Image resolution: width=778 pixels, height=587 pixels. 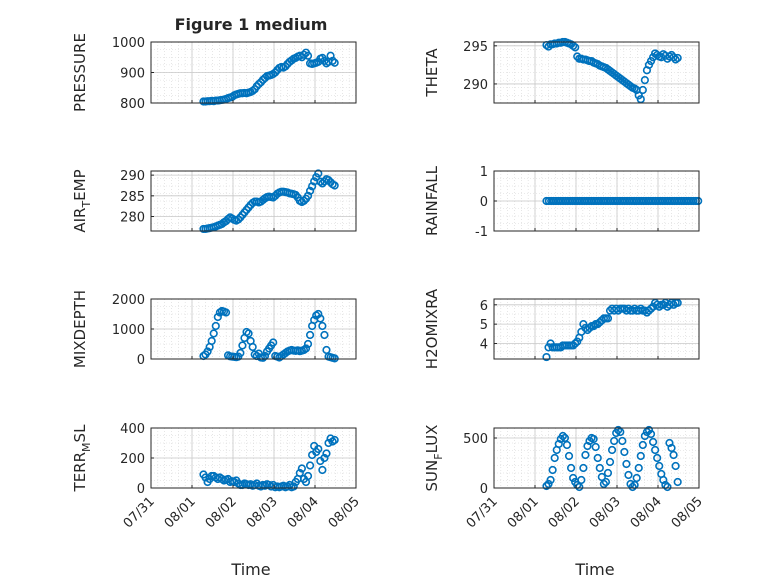 I want to click on y-tick-label: 1, so click(x=484, y=172).